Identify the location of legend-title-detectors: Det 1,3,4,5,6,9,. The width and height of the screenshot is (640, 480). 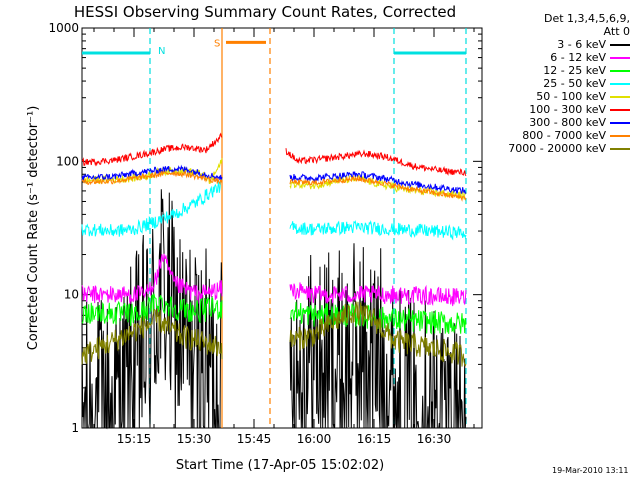
(586, 18).